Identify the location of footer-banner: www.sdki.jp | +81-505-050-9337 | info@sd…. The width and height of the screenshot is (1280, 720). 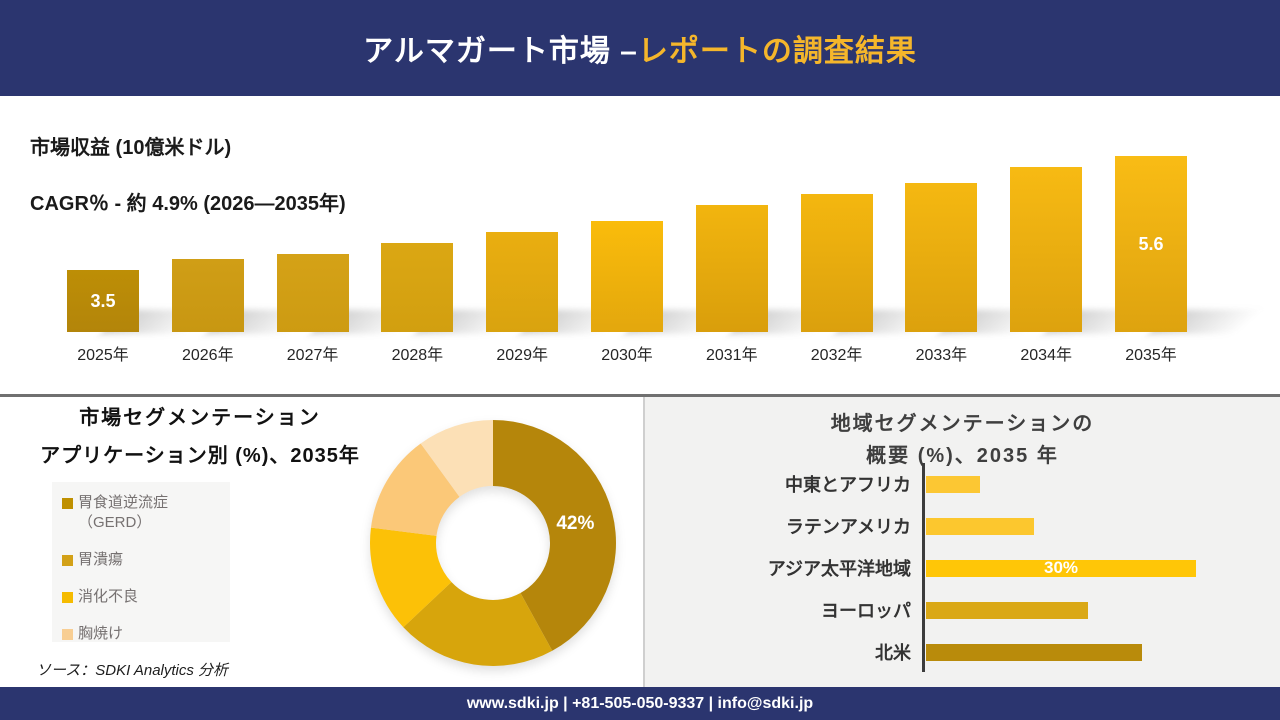
(640, 703).